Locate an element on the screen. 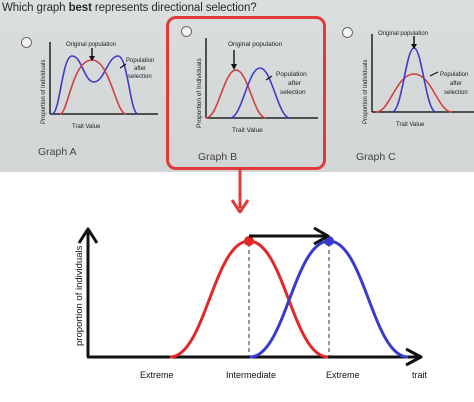 The image size is (474, 402). graph-a-after-label-3: selection is located at coordinates (140, 77).